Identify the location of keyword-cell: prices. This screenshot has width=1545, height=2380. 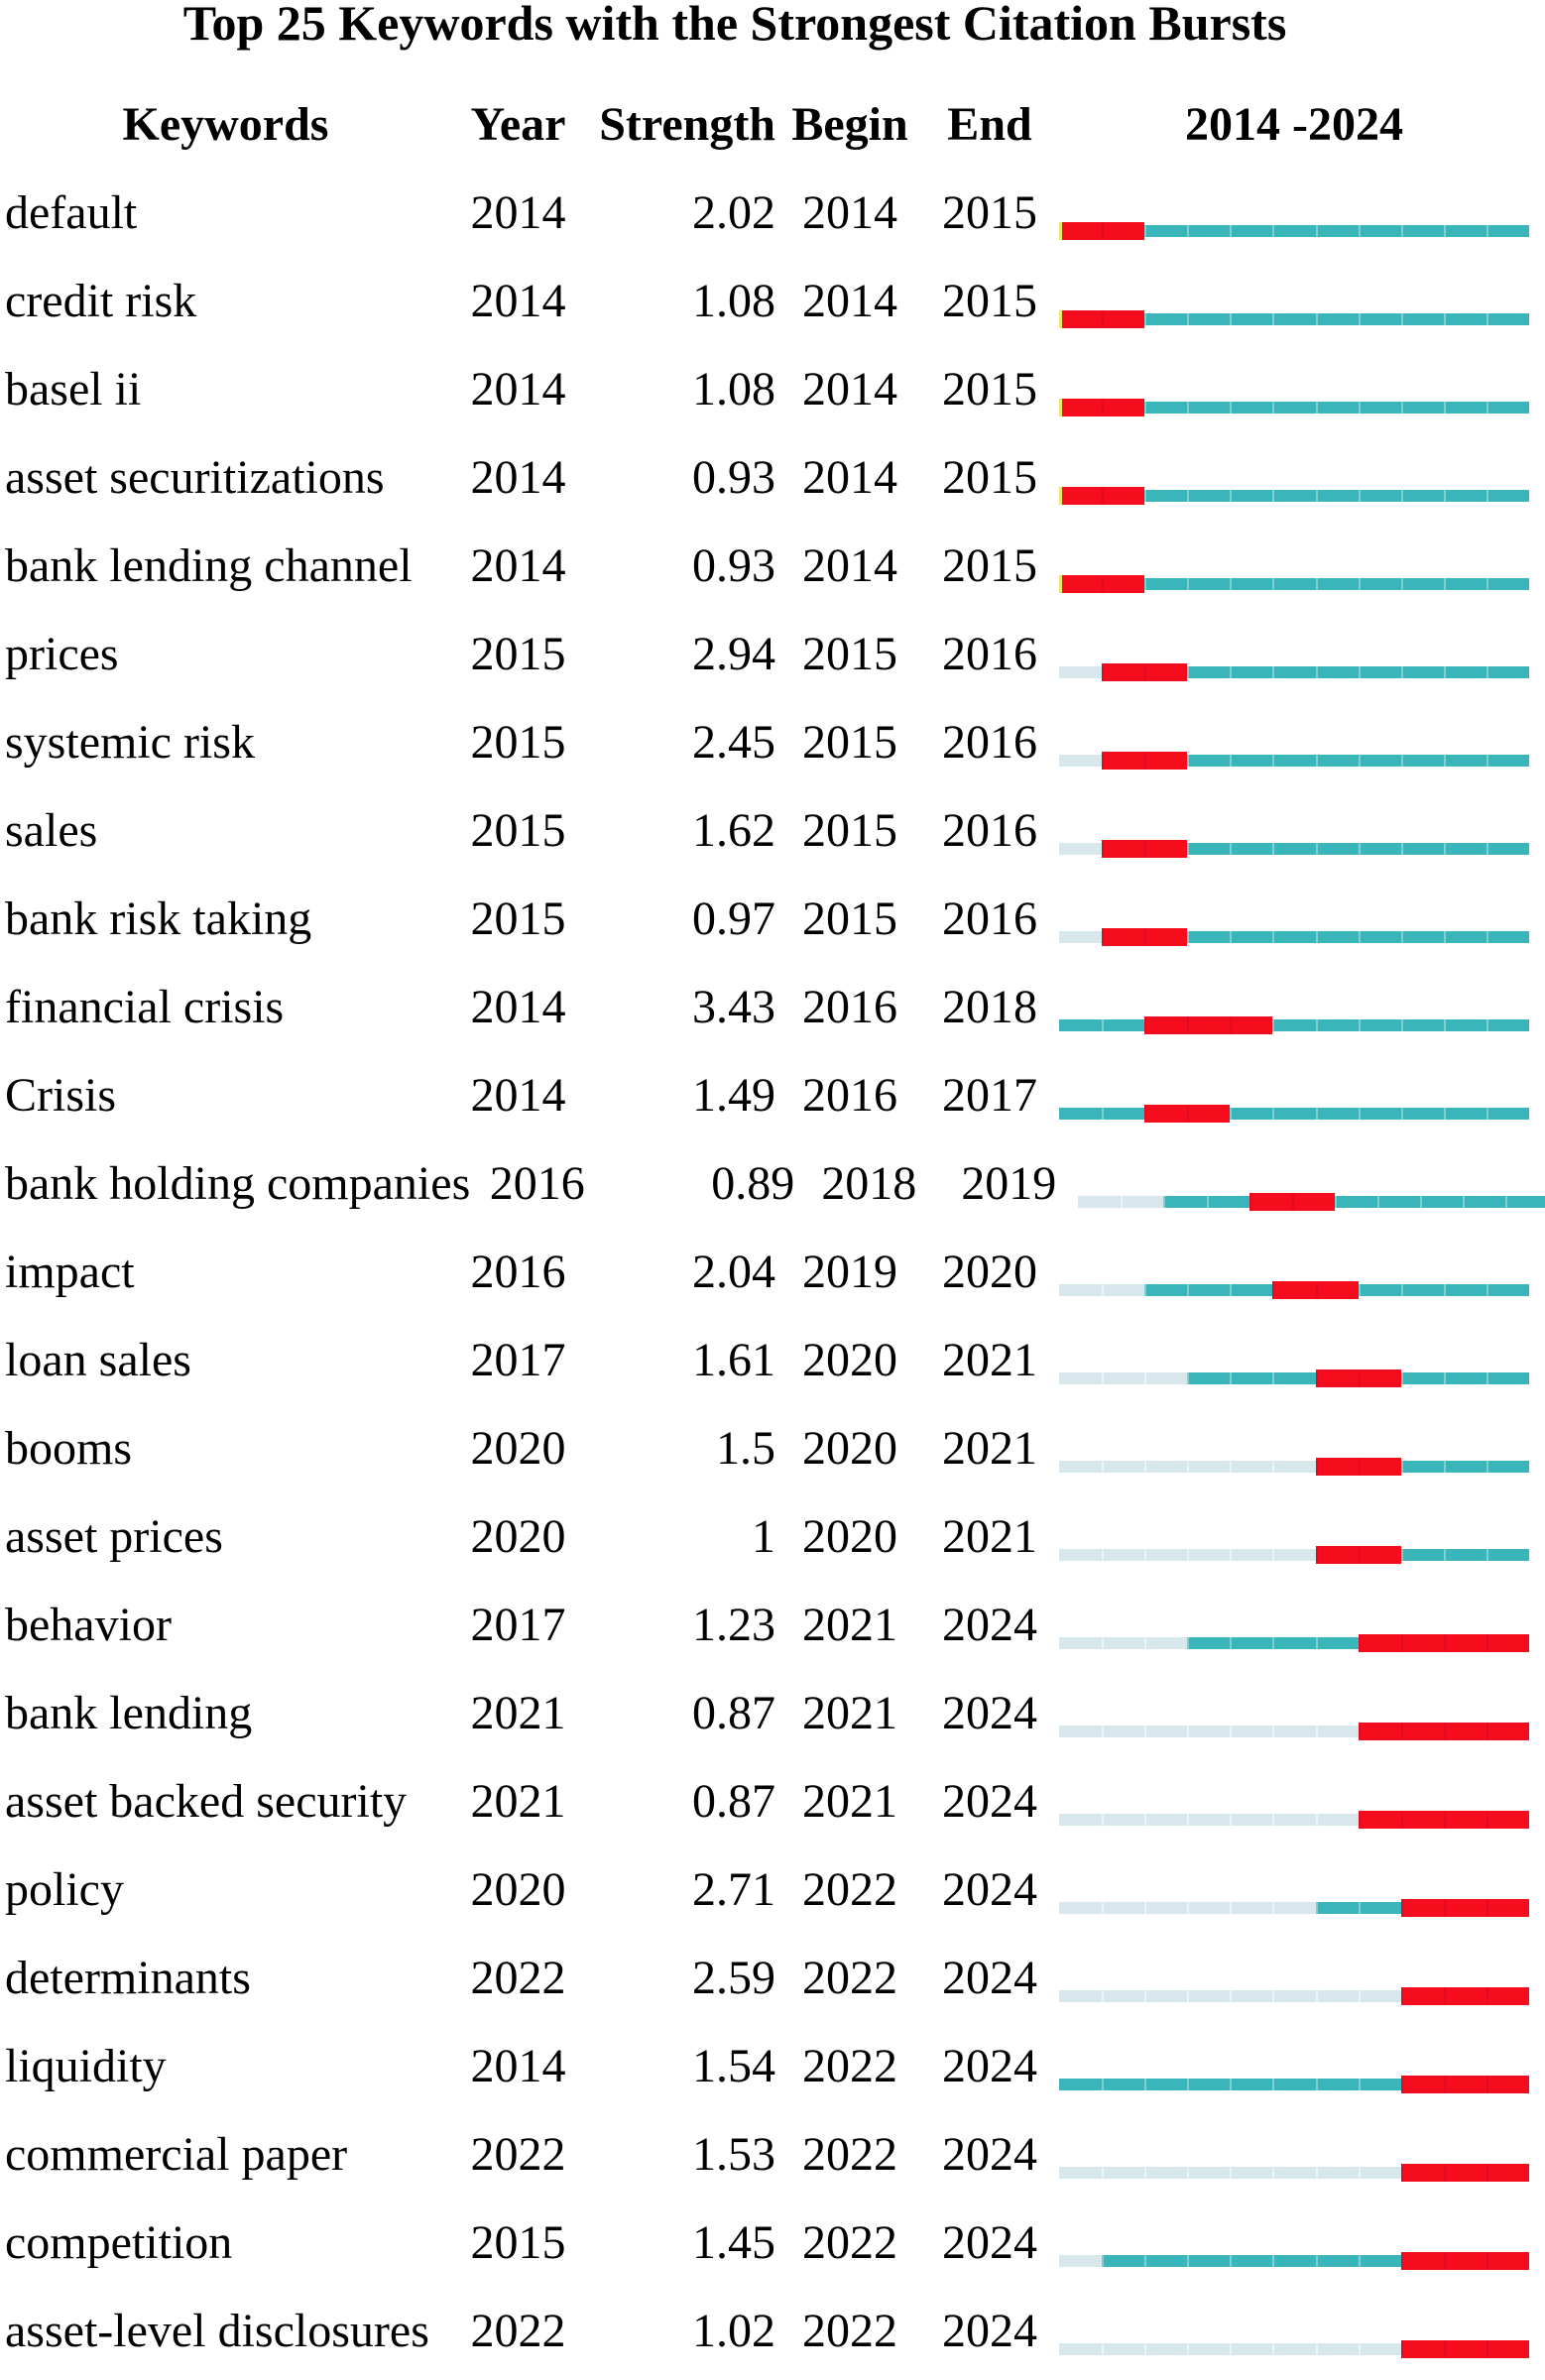
(62, 654).